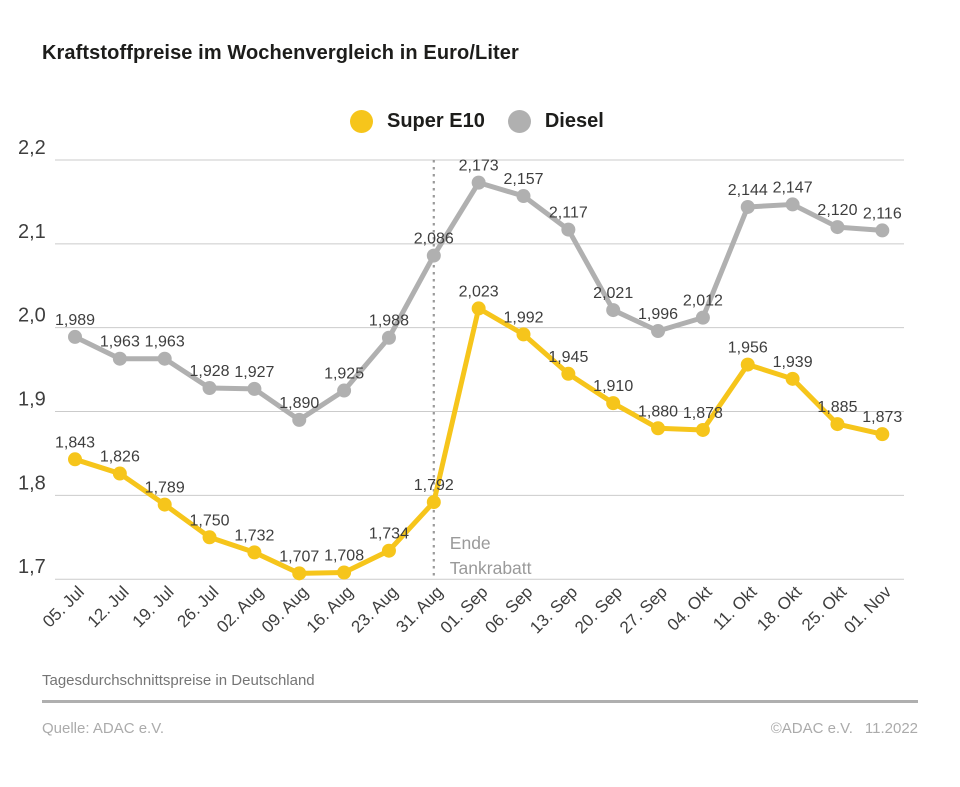 This screenshot has height=787, width=960. Describe the element at coordinates (793, 362) in the screenshot. I see `super-e10-value-label: 1,939` at that location.